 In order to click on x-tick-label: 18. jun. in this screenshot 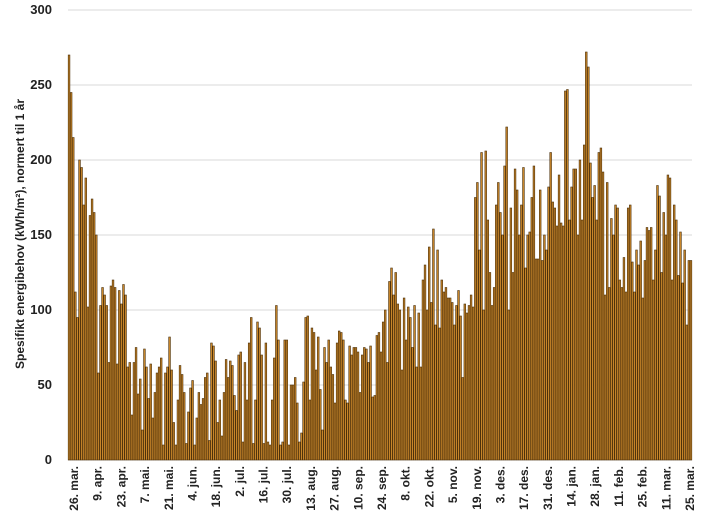, I will do `click(216, 486)`.